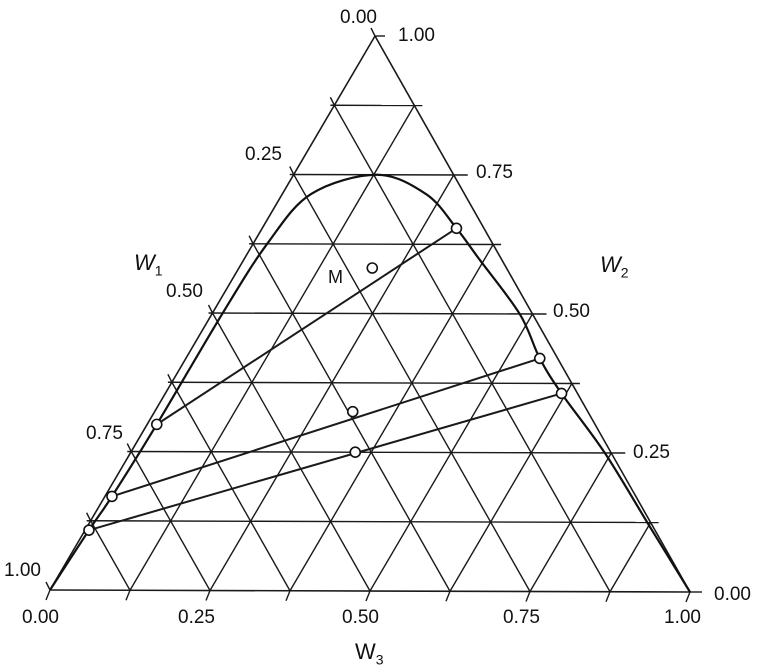 The image size is (760, 671). I want to click on point-m, so click(372, 268).